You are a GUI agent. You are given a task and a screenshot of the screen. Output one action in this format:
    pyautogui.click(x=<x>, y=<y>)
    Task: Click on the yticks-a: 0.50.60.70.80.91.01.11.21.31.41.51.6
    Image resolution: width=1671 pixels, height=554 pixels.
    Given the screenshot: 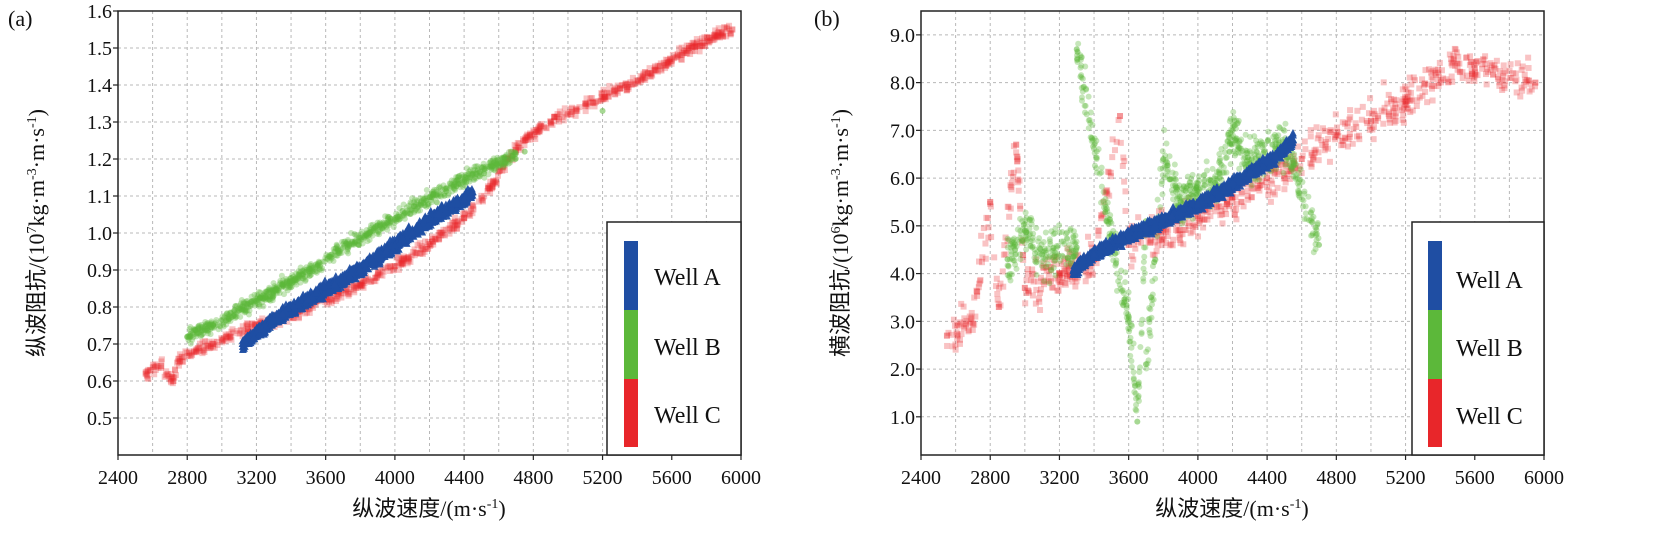 What is the action you would take?
    pyautogui.click(x=102, y=215)
    